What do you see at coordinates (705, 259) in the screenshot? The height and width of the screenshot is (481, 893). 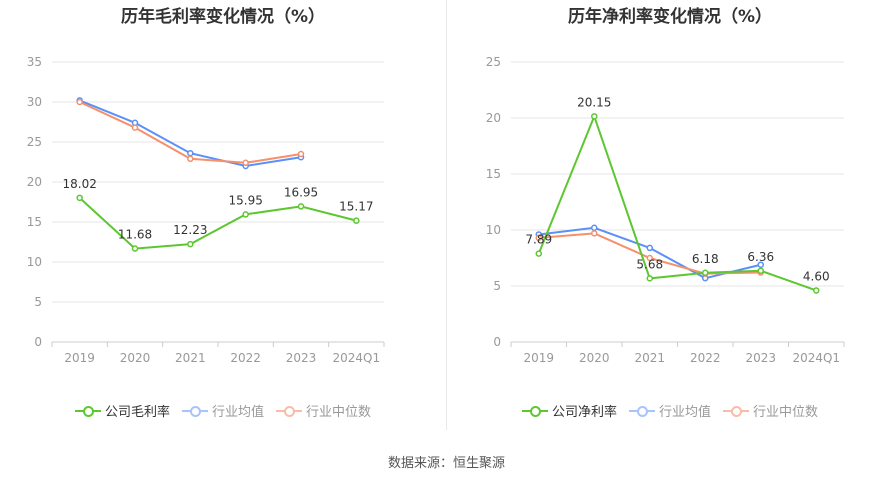 I see `data-label: 6.18` at bounding box center [705, 259].